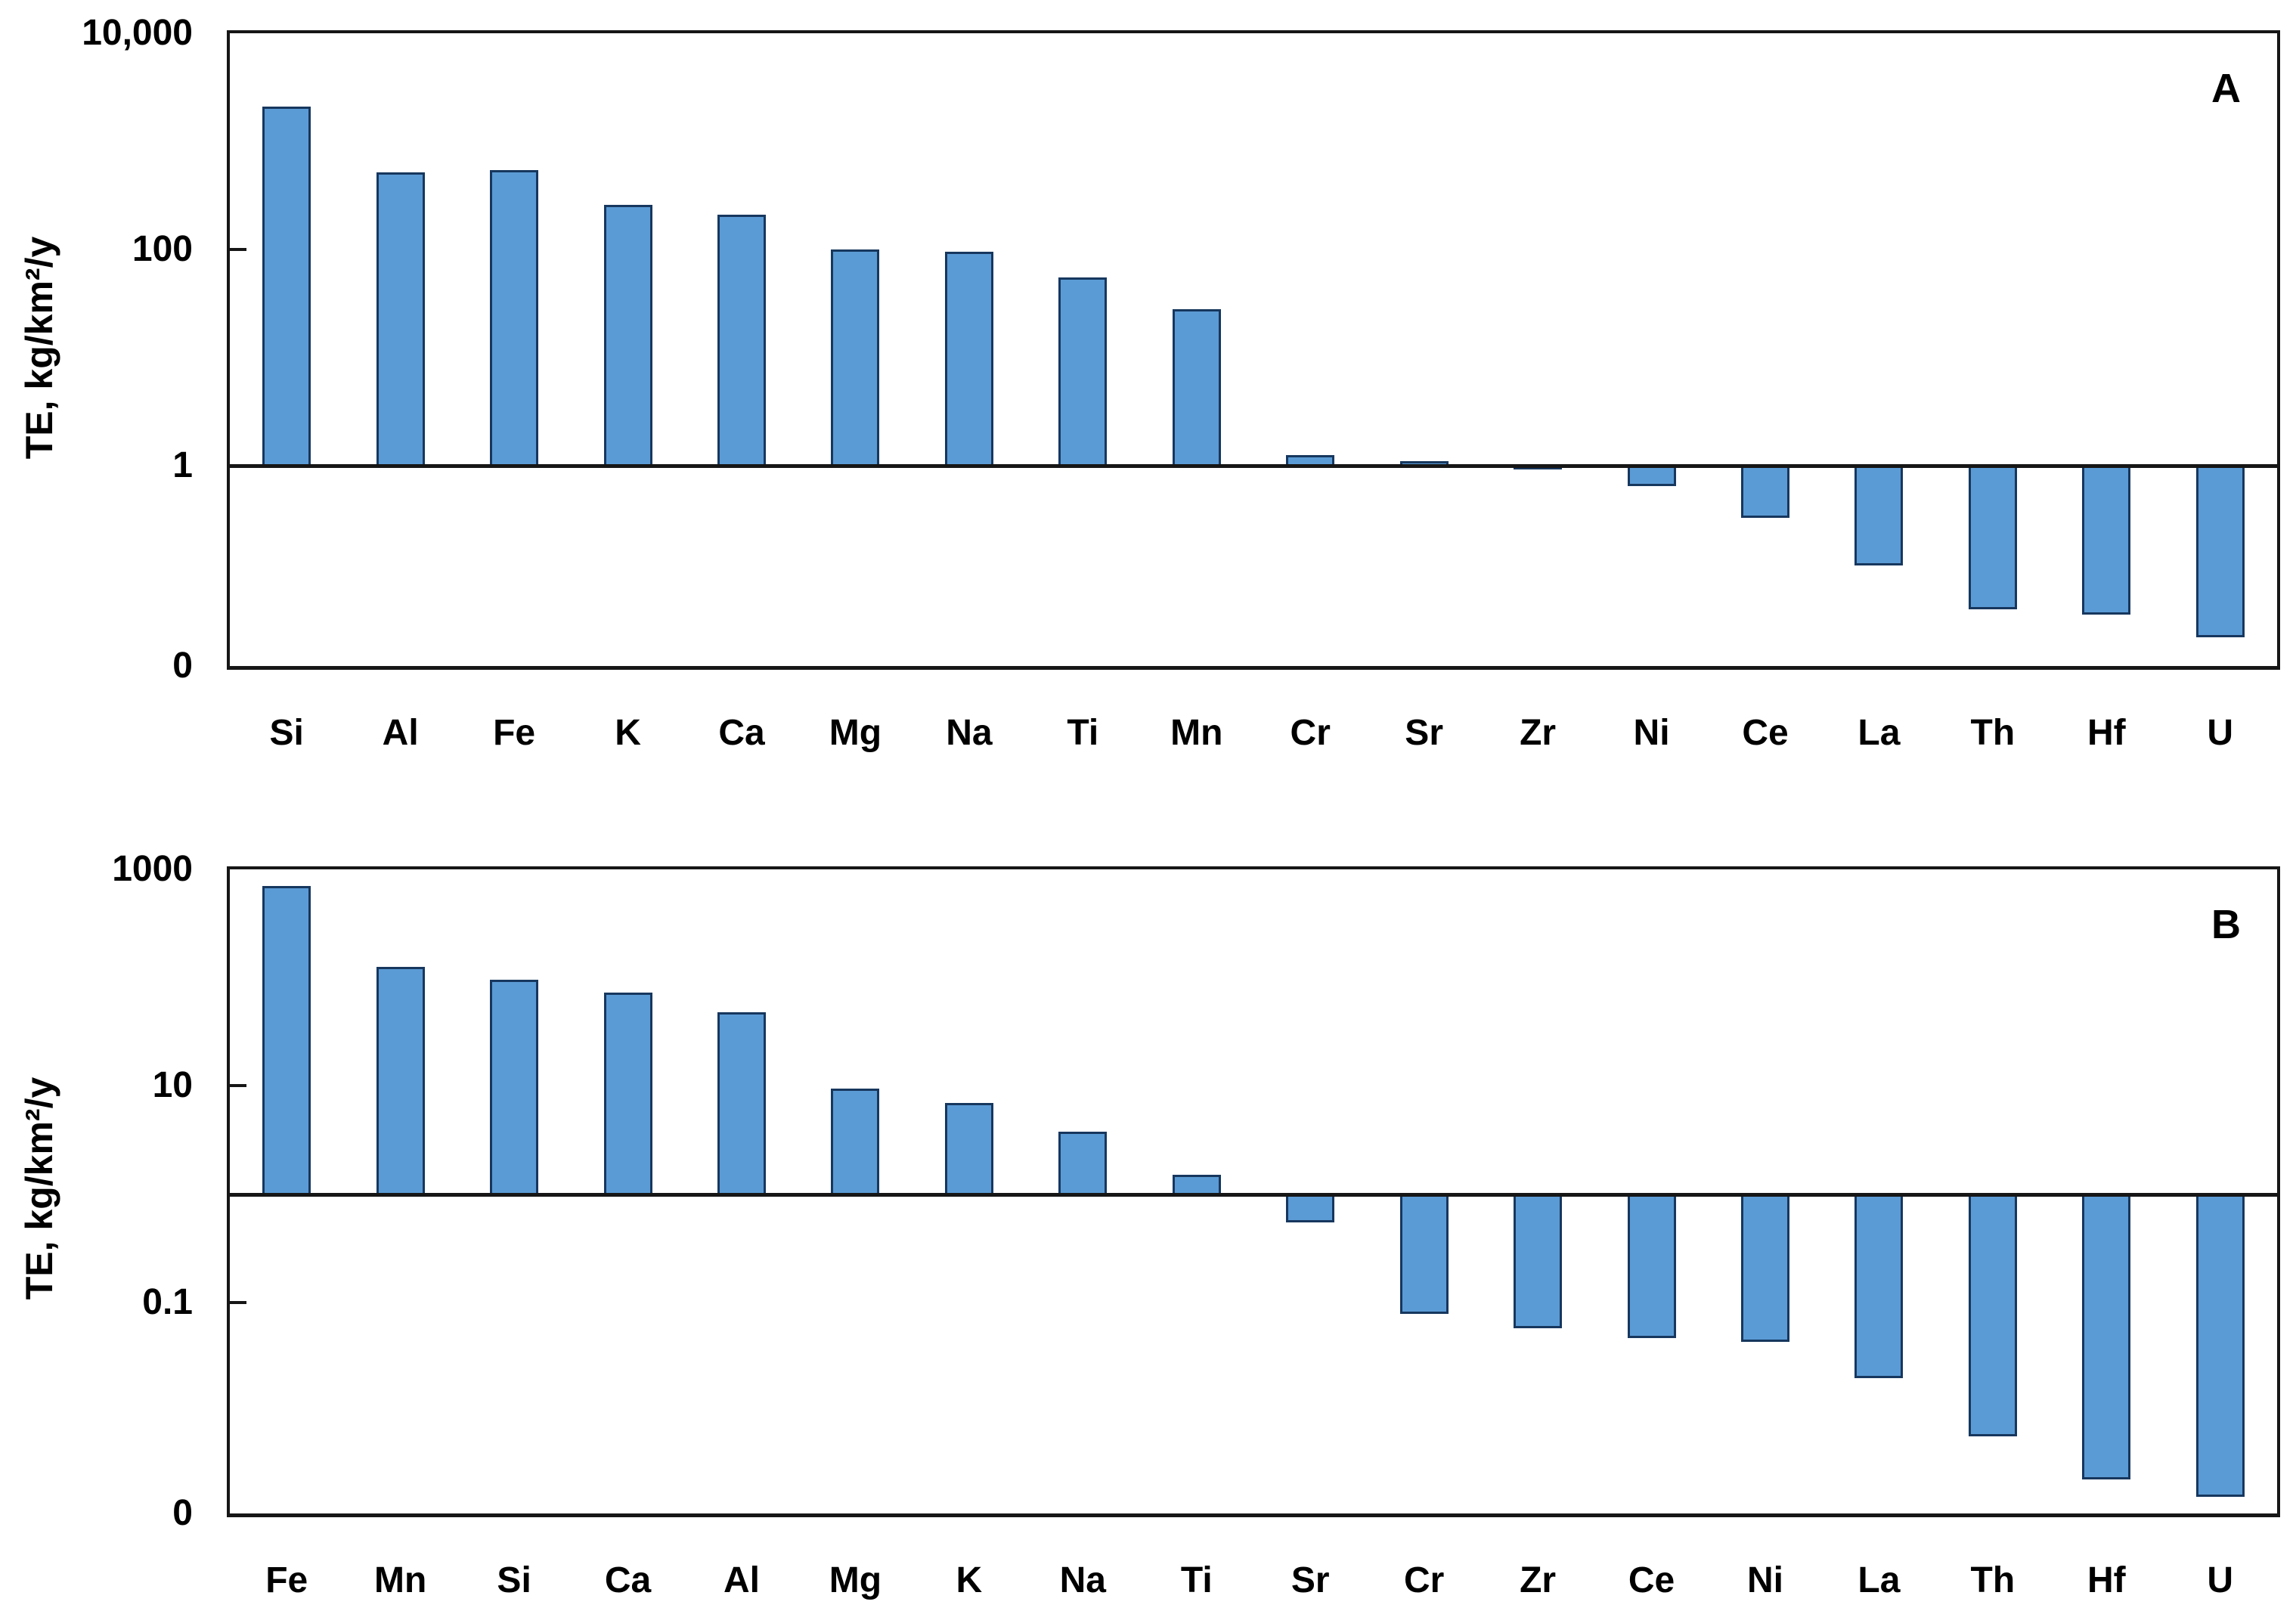  What do you see at coordinates (1538, 1261) in the screenshot?
I see `bar-zr` at bounding box center [1538, 1261].